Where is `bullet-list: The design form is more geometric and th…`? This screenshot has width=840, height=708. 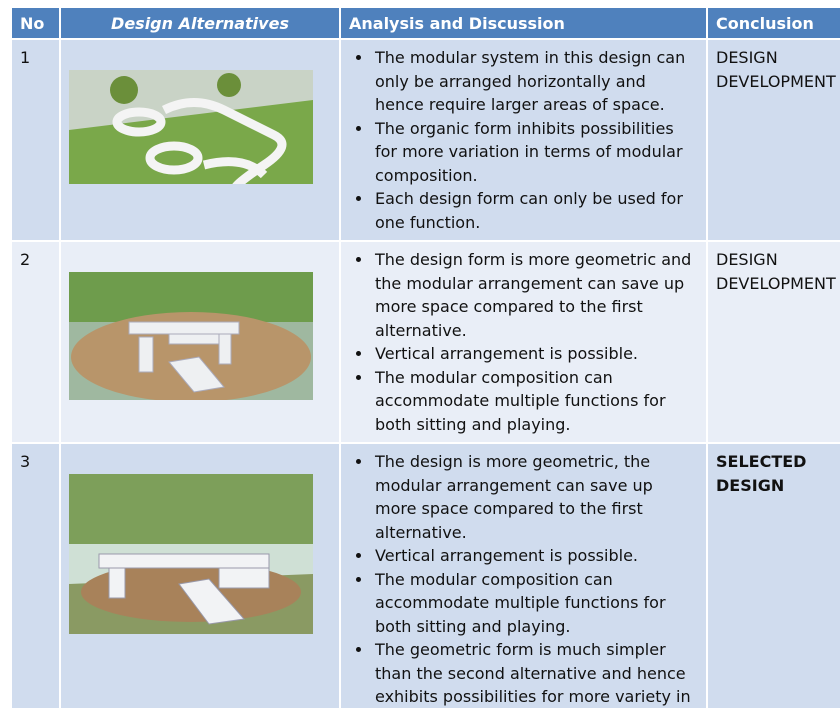
bullet-list: The design form is more geometric and th… is located at coordinates (523, 342).